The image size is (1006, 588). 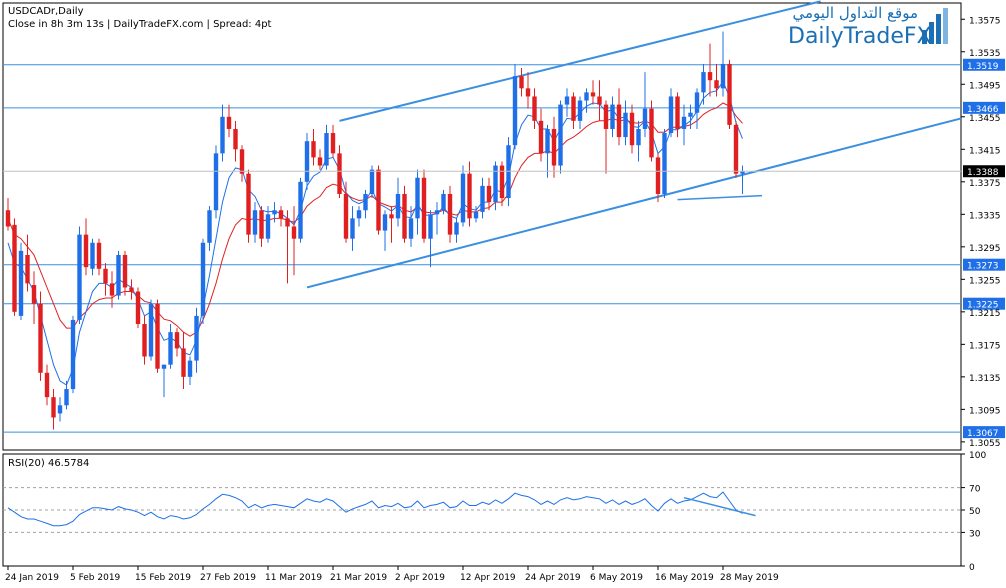 What do you see at coordinates (163, 578) in the screenshot?
I see `time-tick-label: 15 Feb 2019` at bounding box center [163, 578].